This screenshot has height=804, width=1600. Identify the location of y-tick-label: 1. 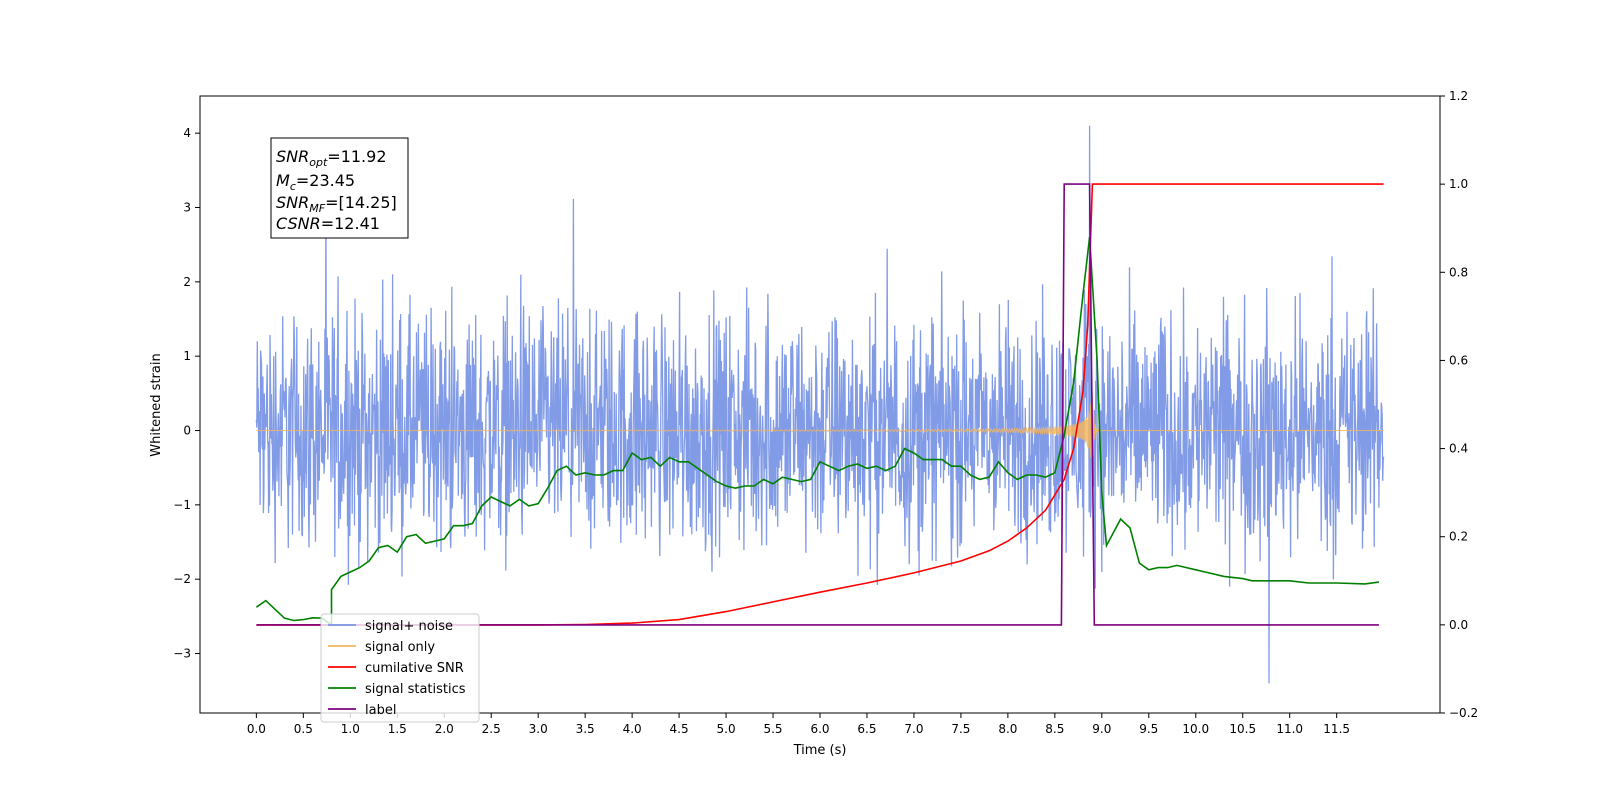
(187, 356).